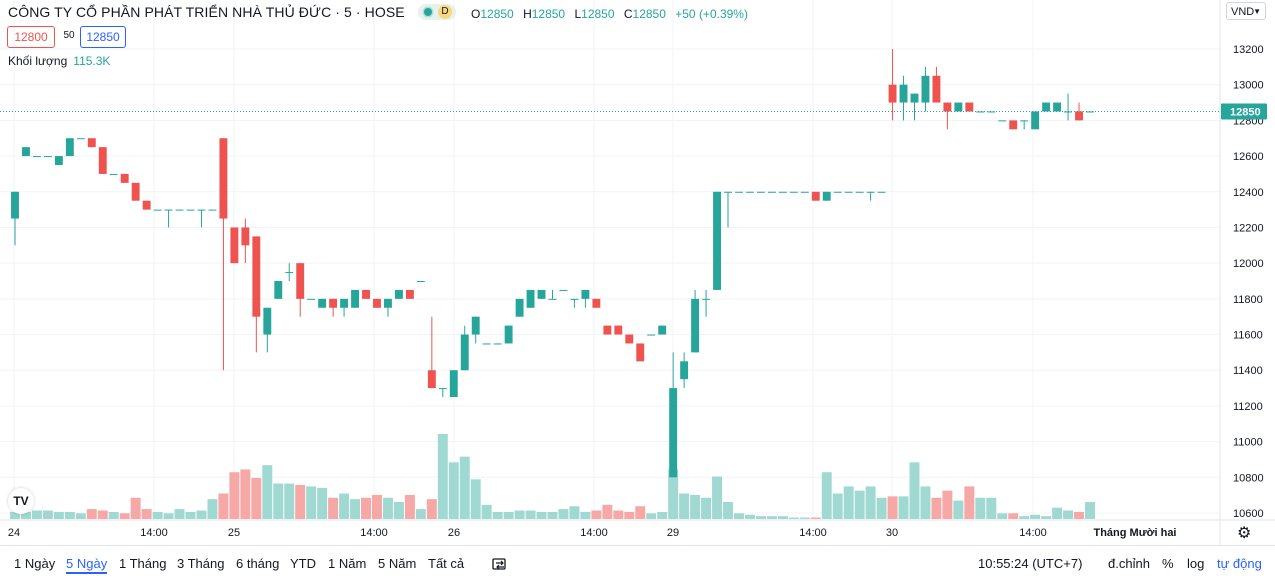 This screenshot has width=1275, height=586. What do you see at coordinates (258, 563) in the screenshot?
I see `range-6m-button: 6 tháng` at bounding box center [258, 563].